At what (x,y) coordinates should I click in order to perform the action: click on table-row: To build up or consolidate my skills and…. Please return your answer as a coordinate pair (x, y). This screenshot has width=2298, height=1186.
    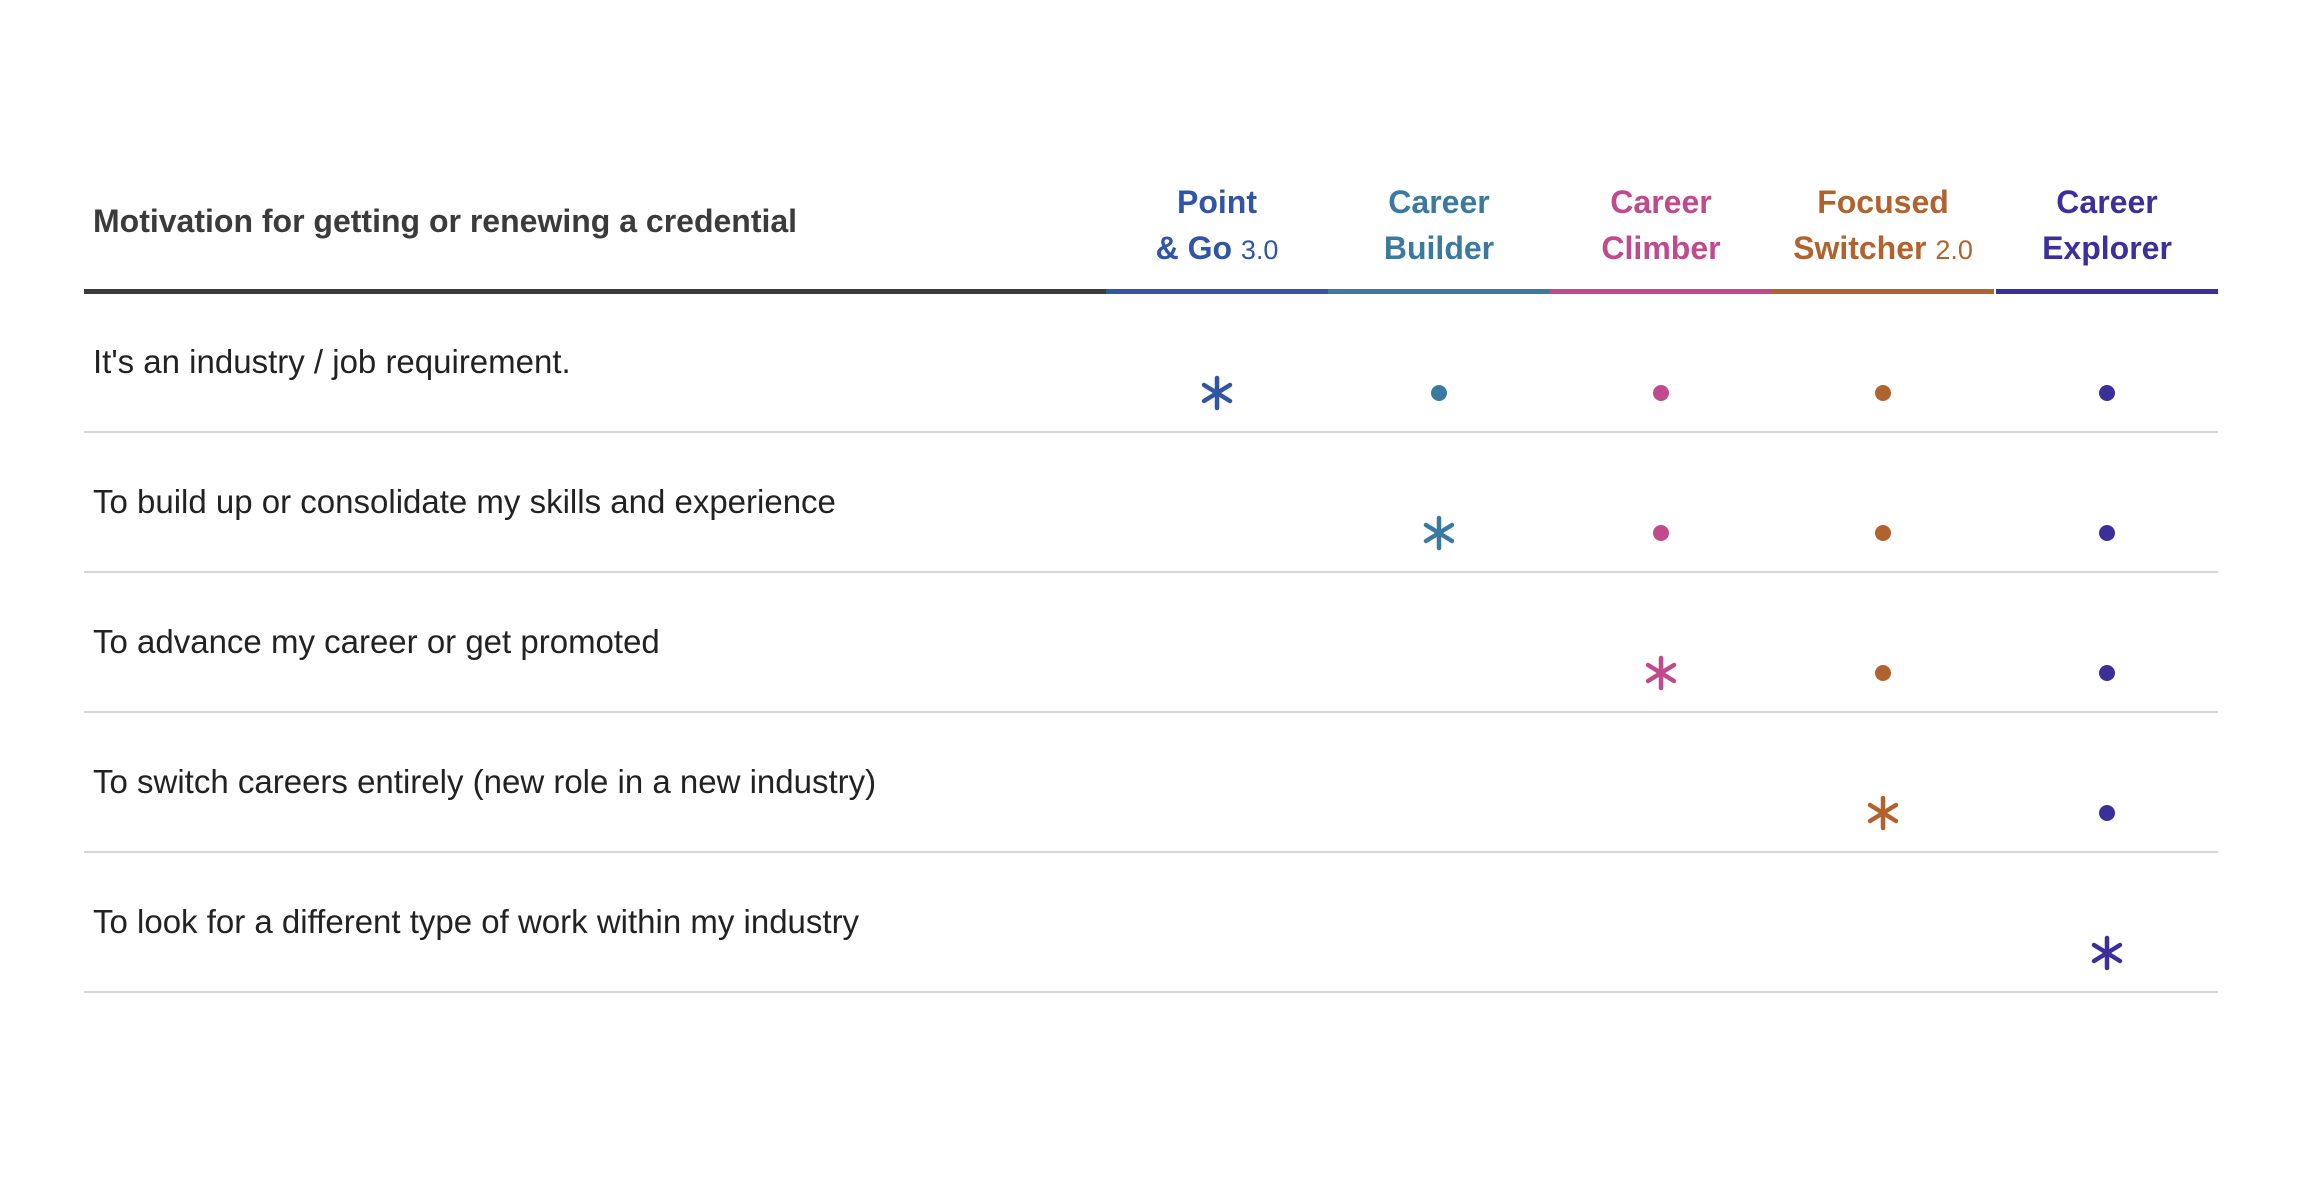
    Looking at the image, I should click on (1151, 503).